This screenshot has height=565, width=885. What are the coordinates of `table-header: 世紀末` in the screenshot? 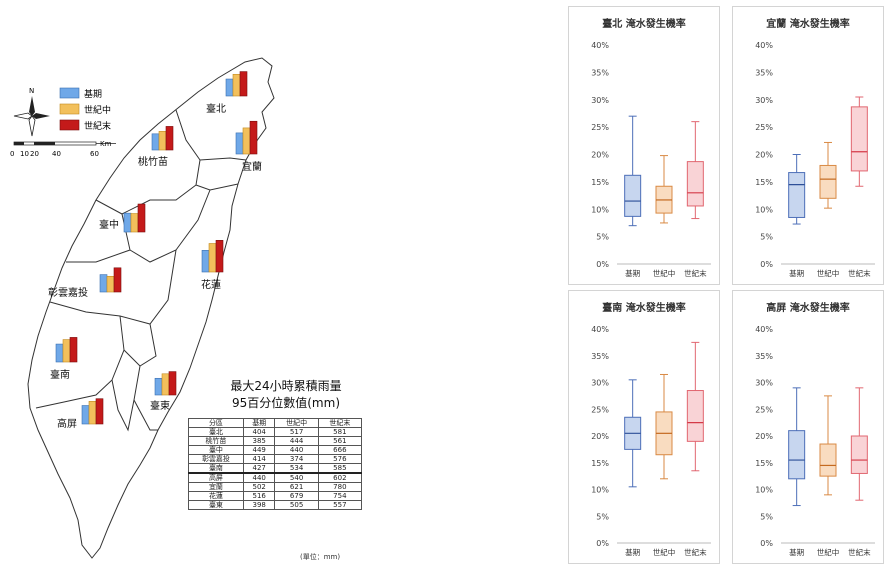 It's located at (340, 423).